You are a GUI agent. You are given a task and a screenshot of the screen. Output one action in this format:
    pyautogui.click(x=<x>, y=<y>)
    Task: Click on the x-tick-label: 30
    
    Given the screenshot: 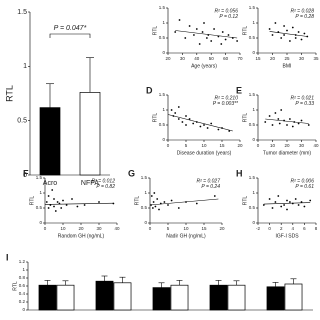 What is the action you would take?
    pyautogui.click(x=99, y=228)
    